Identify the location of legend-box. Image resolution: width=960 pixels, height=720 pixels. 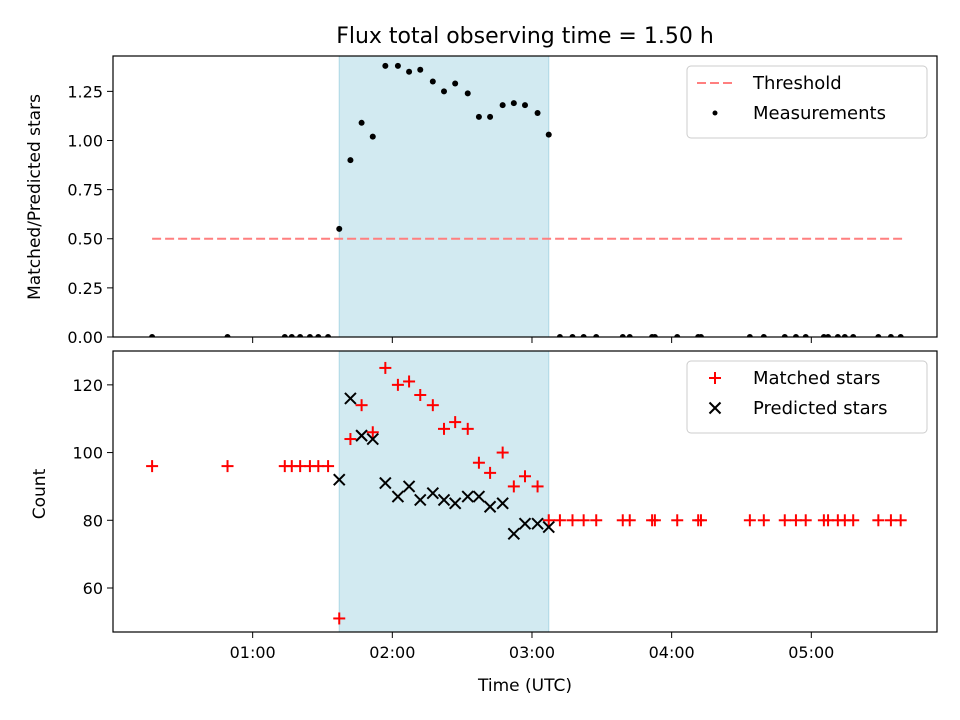
(807, 397).